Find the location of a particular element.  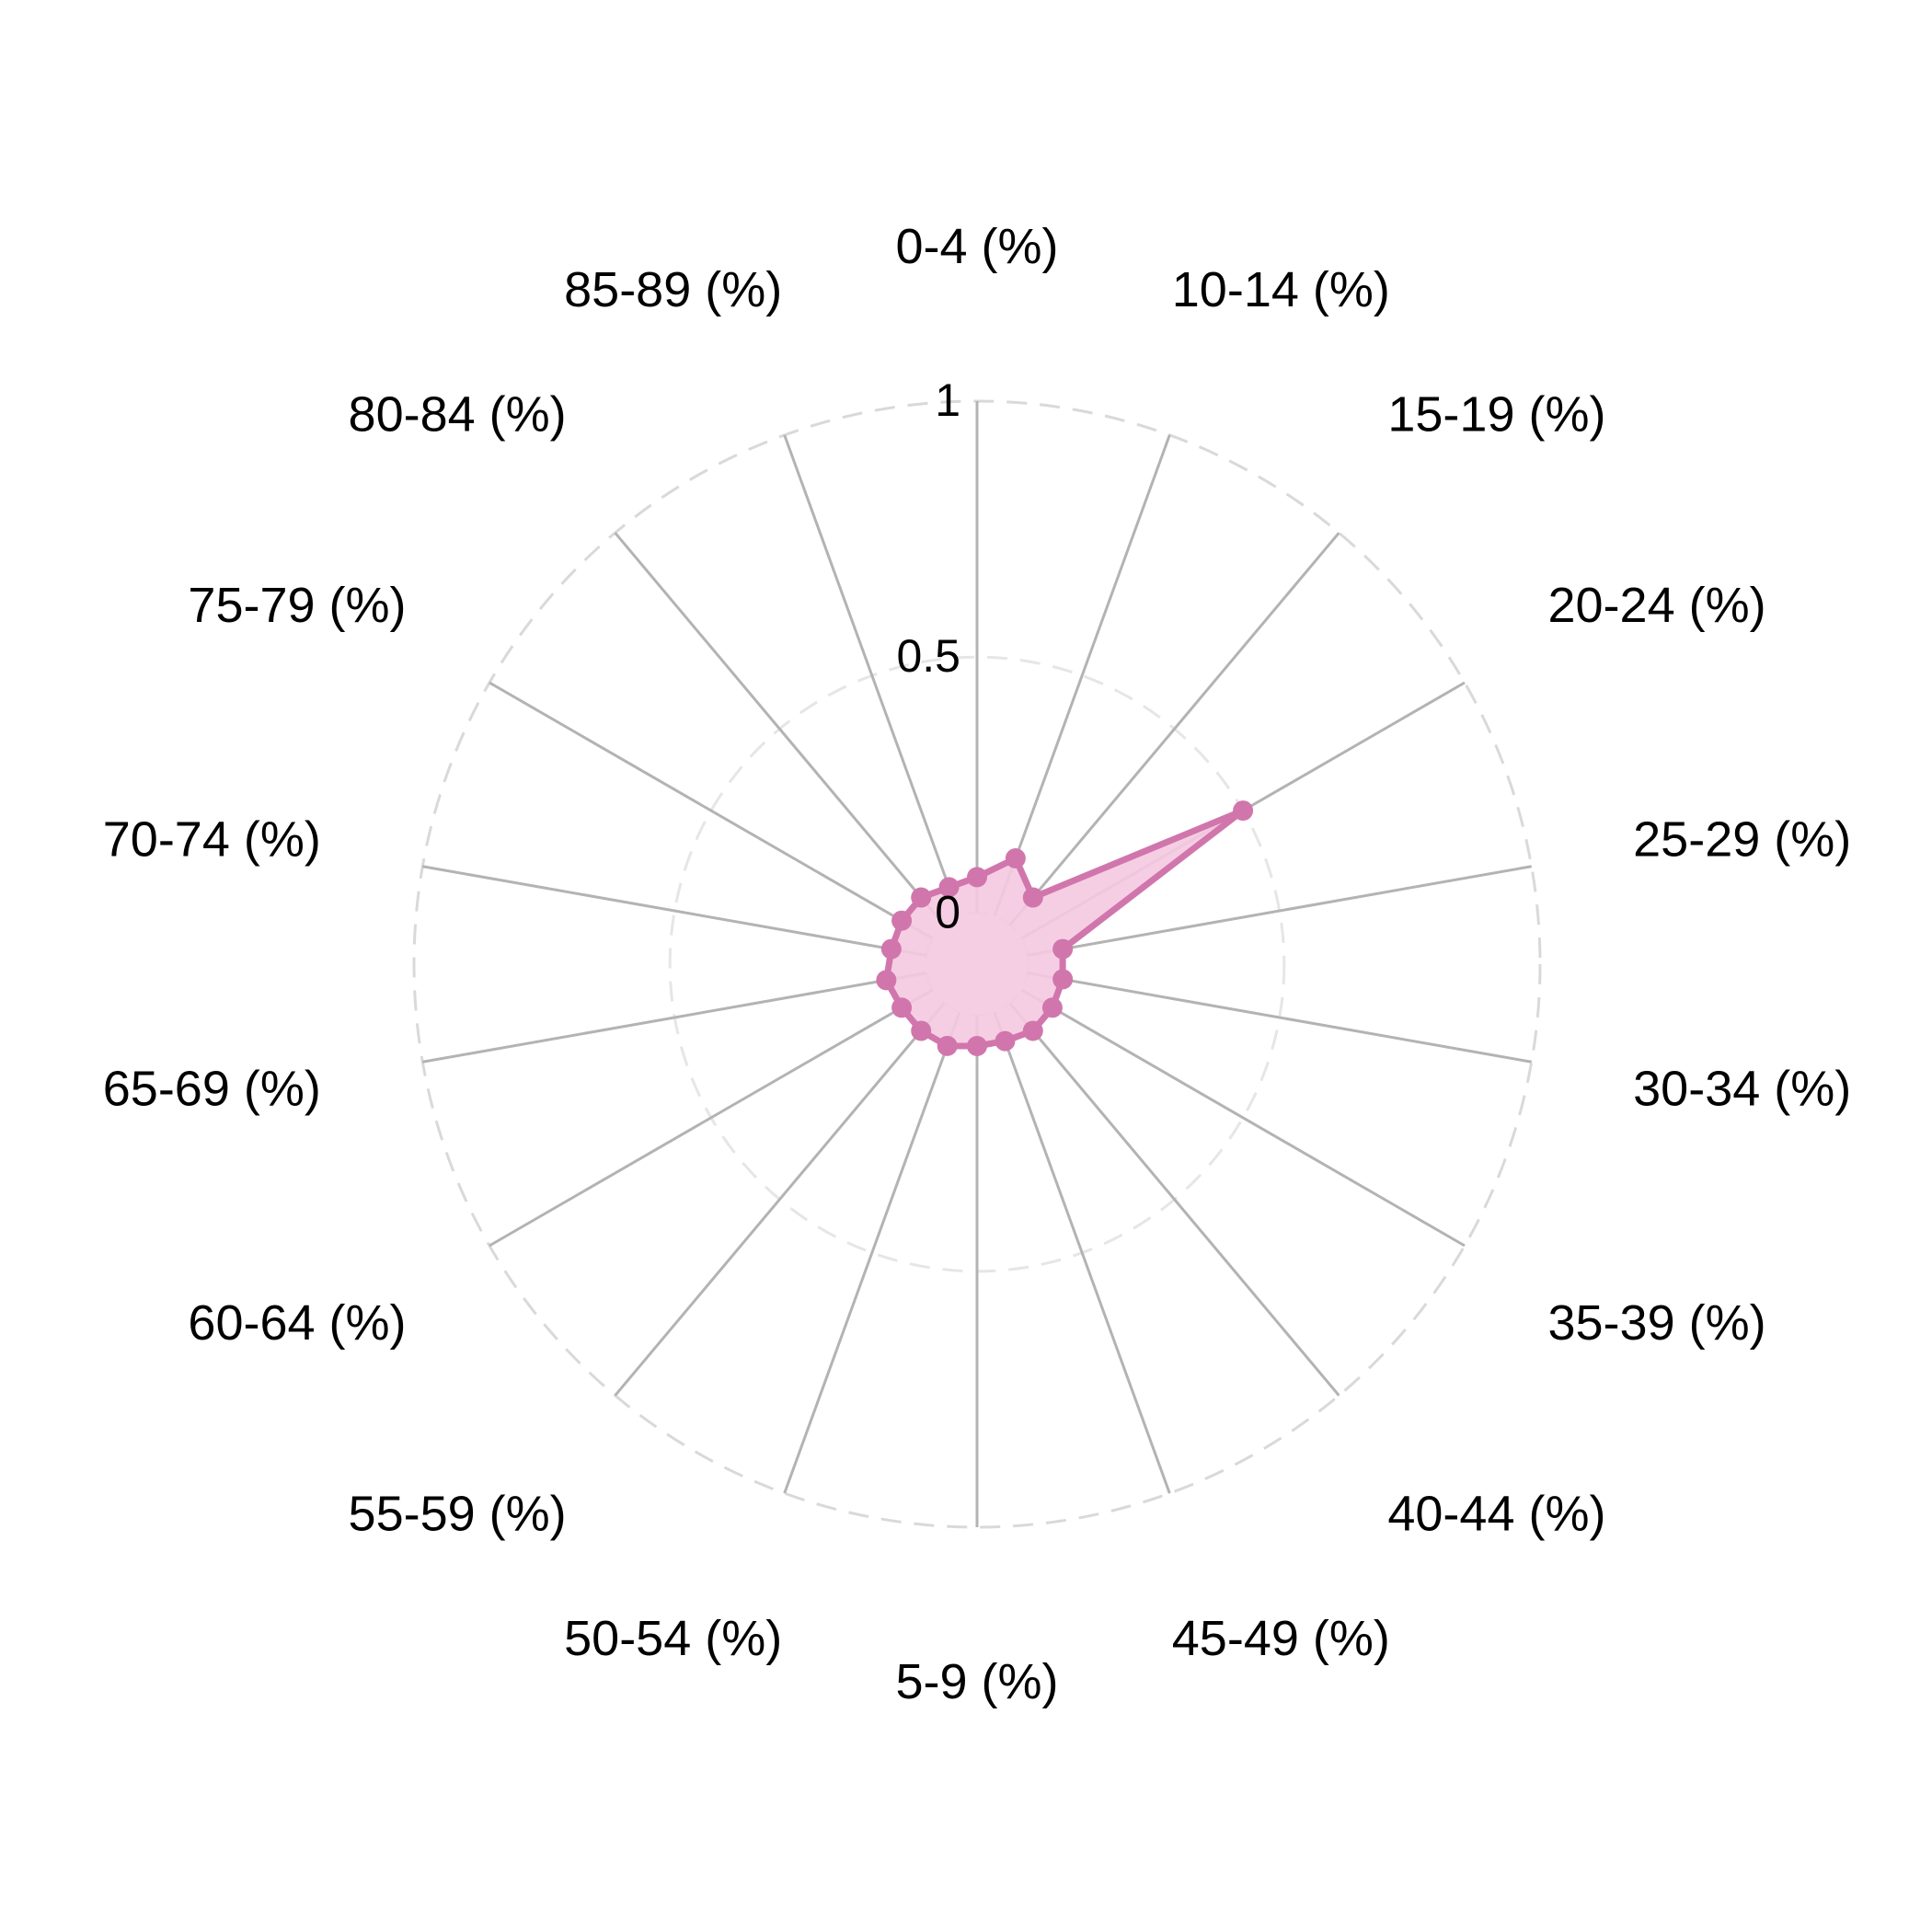

axis-label: 75-79 (%) is located at coordinates (297, 605).